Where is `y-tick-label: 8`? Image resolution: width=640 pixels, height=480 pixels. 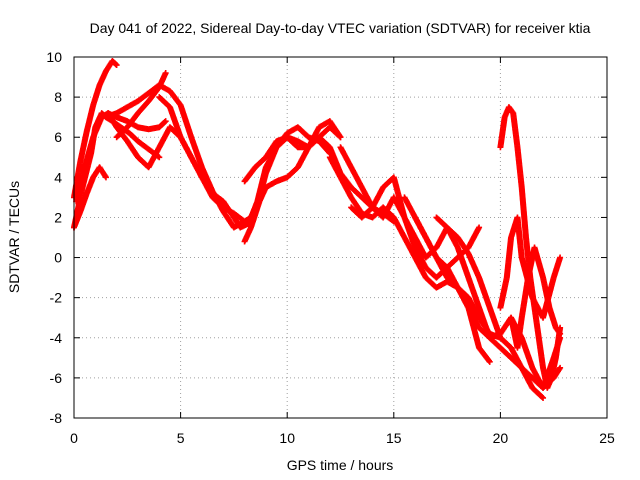
y-tick-label: 8 is located at coordinates (58, 97).